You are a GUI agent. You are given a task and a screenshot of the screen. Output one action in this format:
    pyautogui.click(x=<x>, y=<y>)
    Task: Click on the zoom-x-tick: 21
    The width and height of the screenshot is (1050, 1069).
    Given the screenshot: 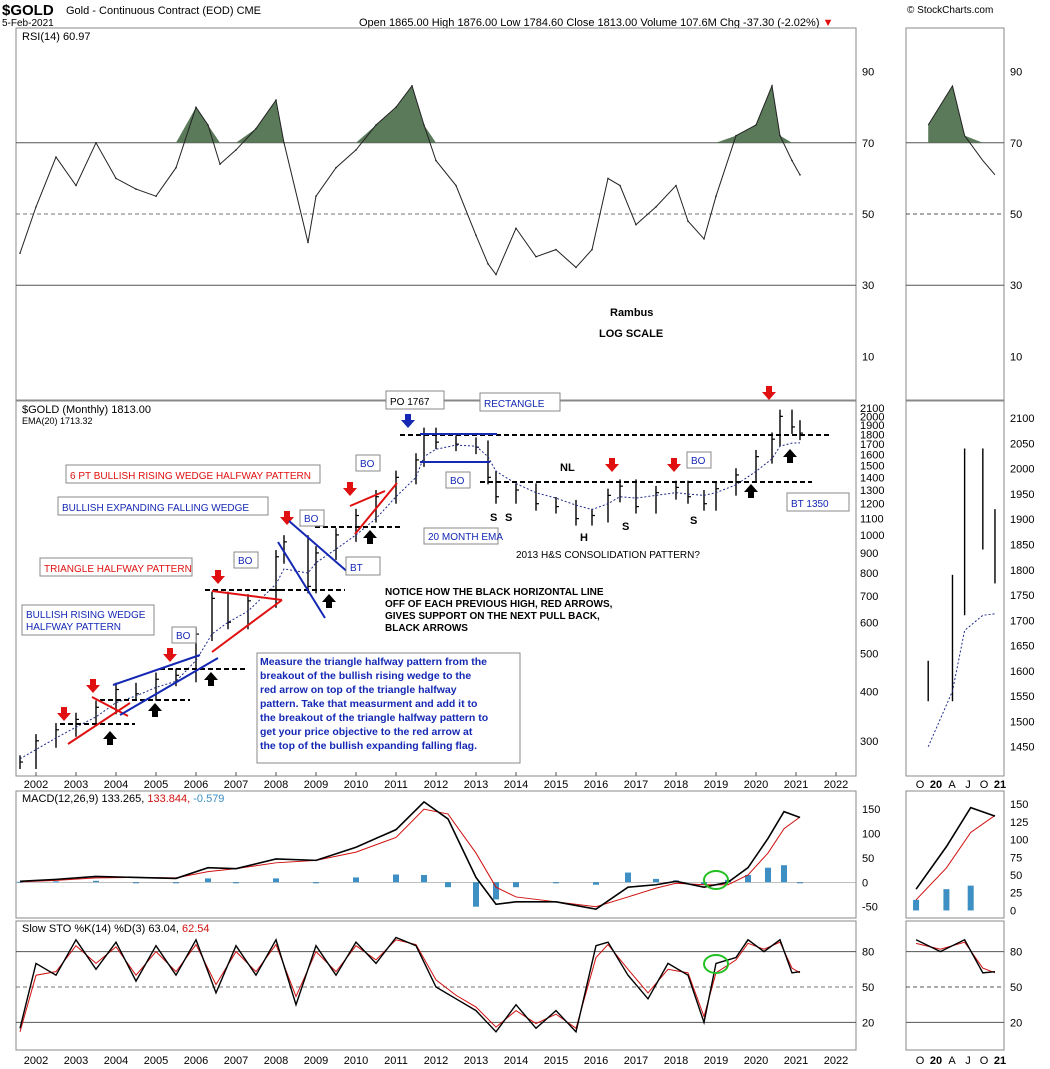 What is the action you would take?
    pyautogui.click(x=1000, y=785)
    